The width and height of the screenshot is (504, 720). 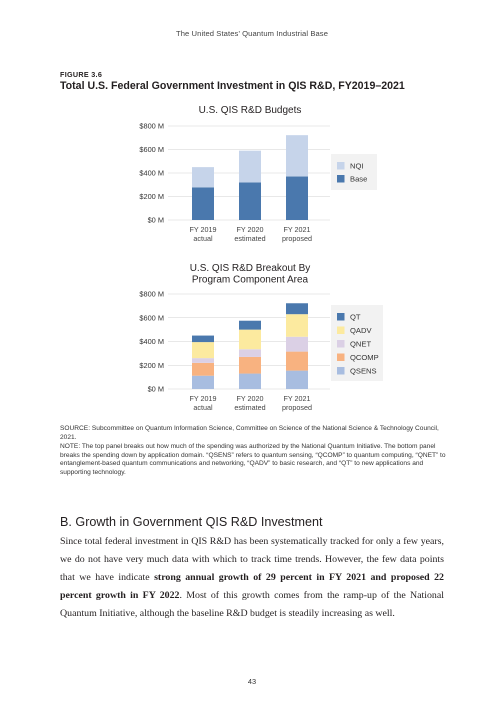 I want to click on figure-label: FIGURE 3.6, so click(x=81, y=74).